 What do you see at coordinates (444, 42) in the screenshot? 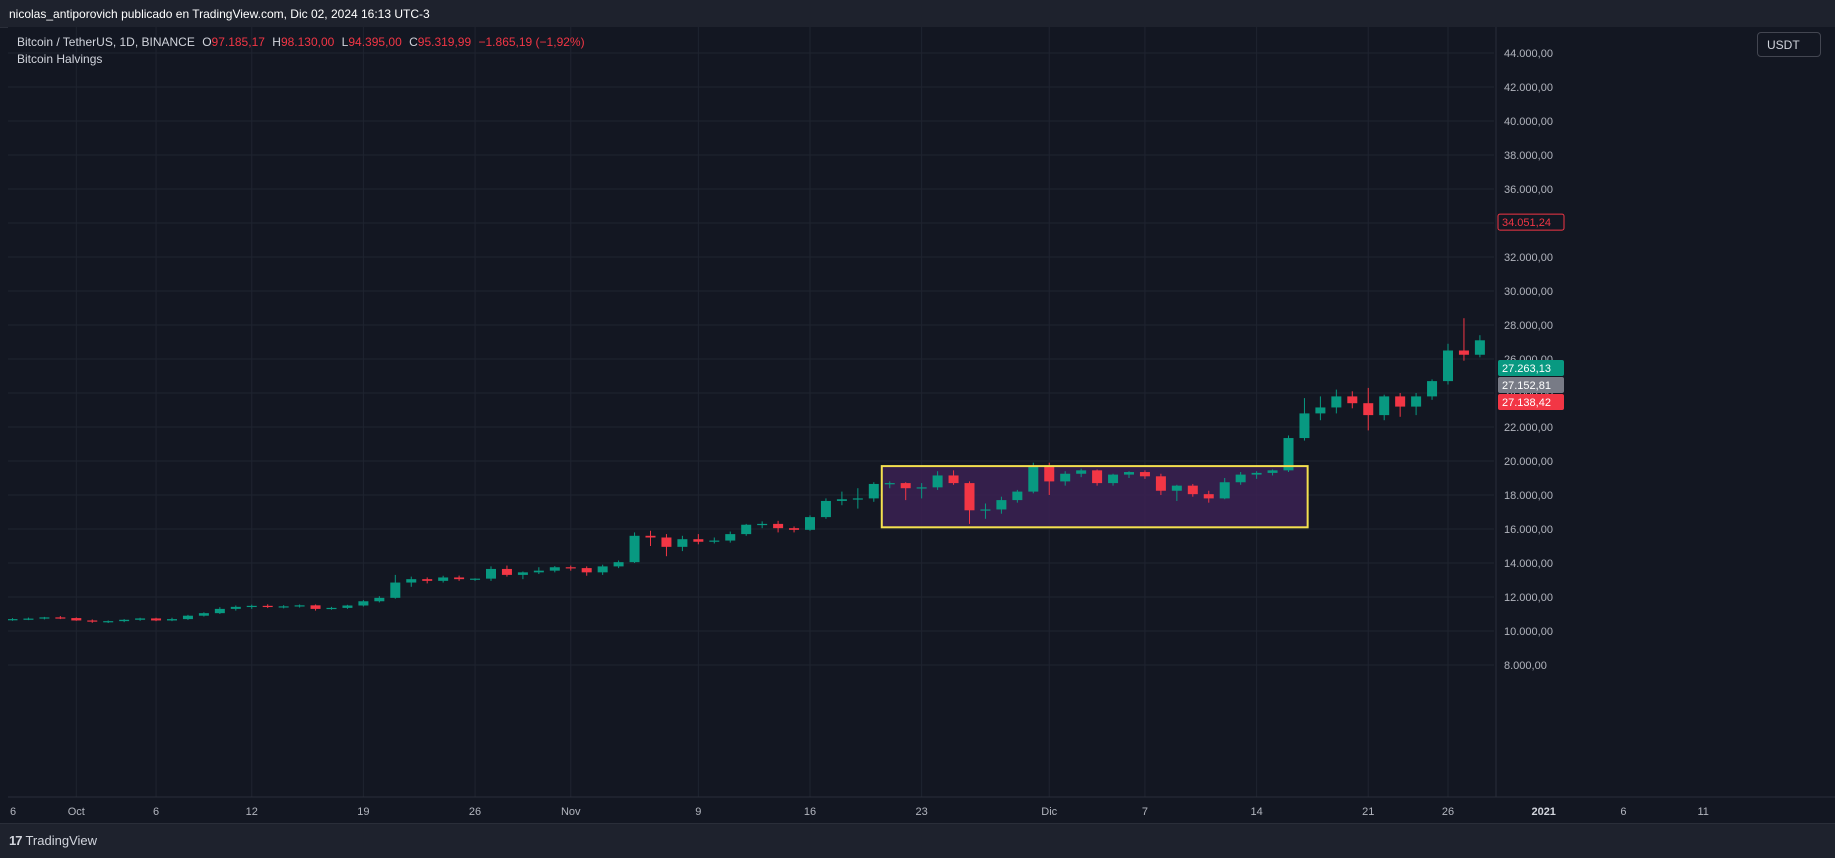
I see `close-value: 95.319,99` at bounding box center [444, 42].